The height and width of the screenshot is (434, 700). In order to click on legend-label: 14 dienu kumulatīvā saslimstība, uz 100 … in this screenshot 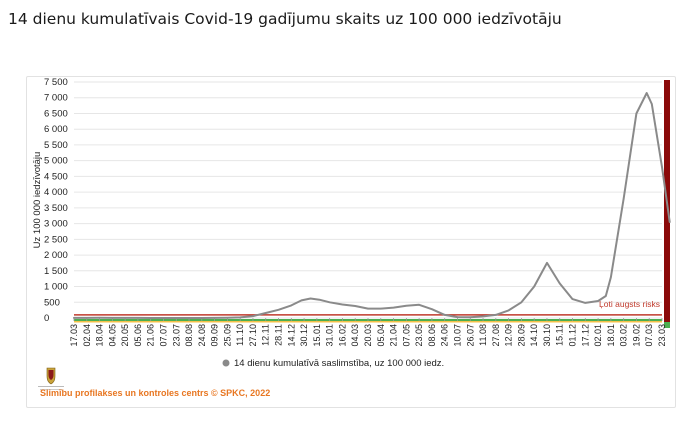, I will do `click(339, 363)`.